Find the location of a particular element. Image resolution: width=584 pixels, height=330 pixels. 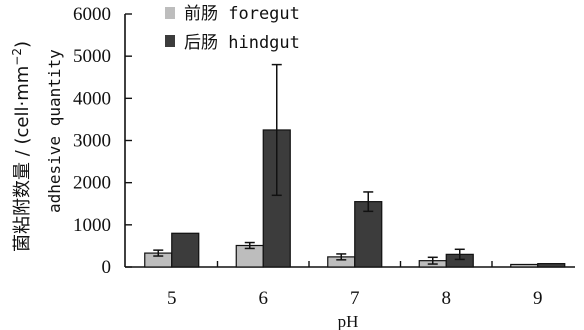

y-tick-label: 6000 is located at coordinates (92, 14).